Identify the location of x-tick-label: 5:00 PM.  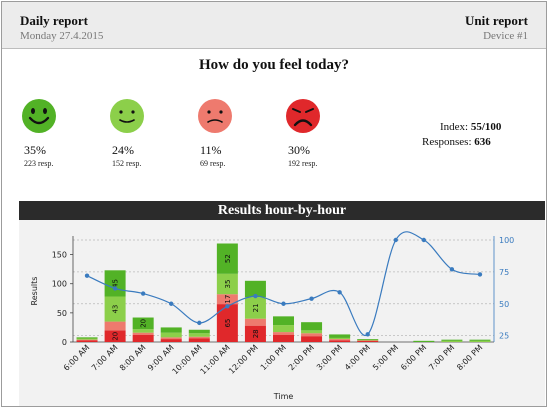
(385, 357).